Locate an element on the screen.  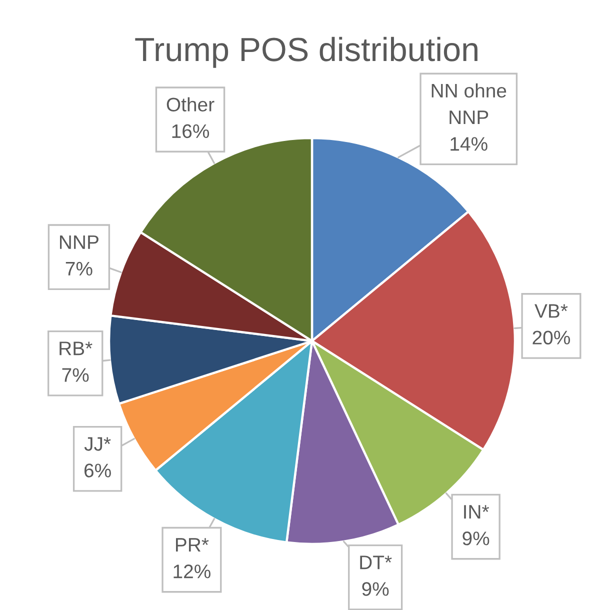
slice-label: JJ* is located at coordinates (97, 444).